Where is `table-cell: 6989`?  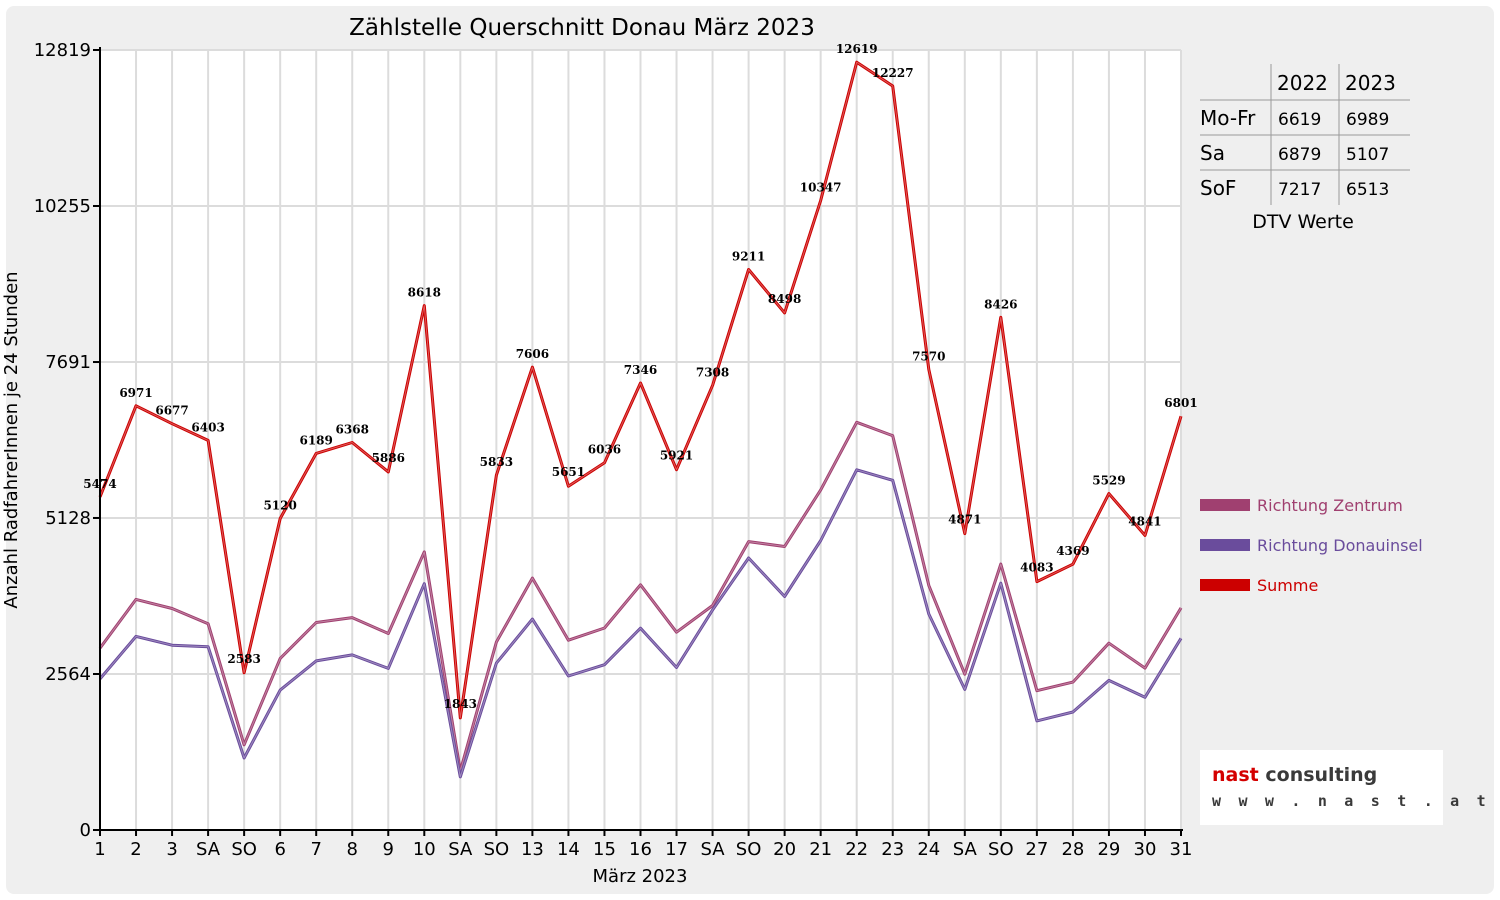 table-cell: 6989 is located at coordinates (1367, 120).